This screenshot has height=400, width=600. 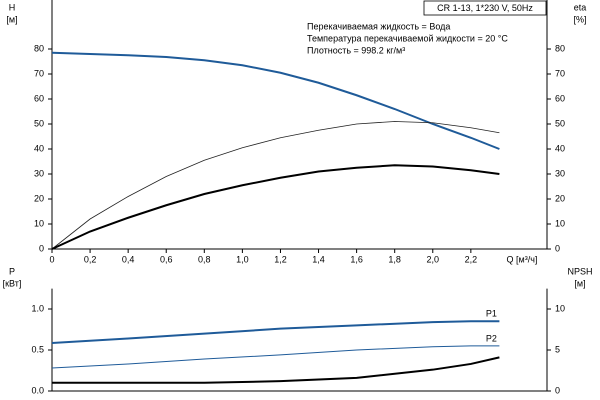 What do you see at coordinates (433, 259) in the screenshot?
I see `x-tick-label: 2,0` at bounding box center [433, 259].